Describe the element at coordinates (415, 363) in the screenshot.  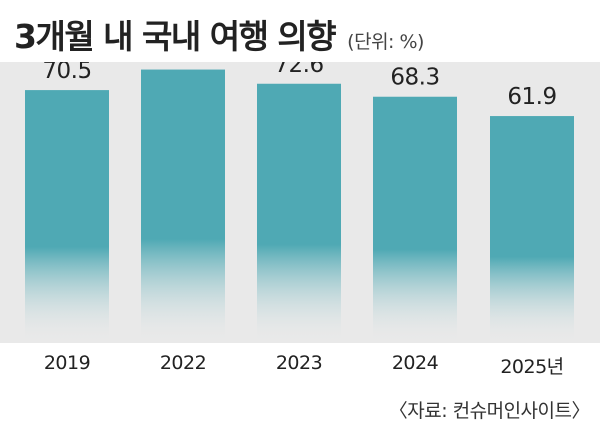
I see `x-tick-label-2024: 2024` at that location.